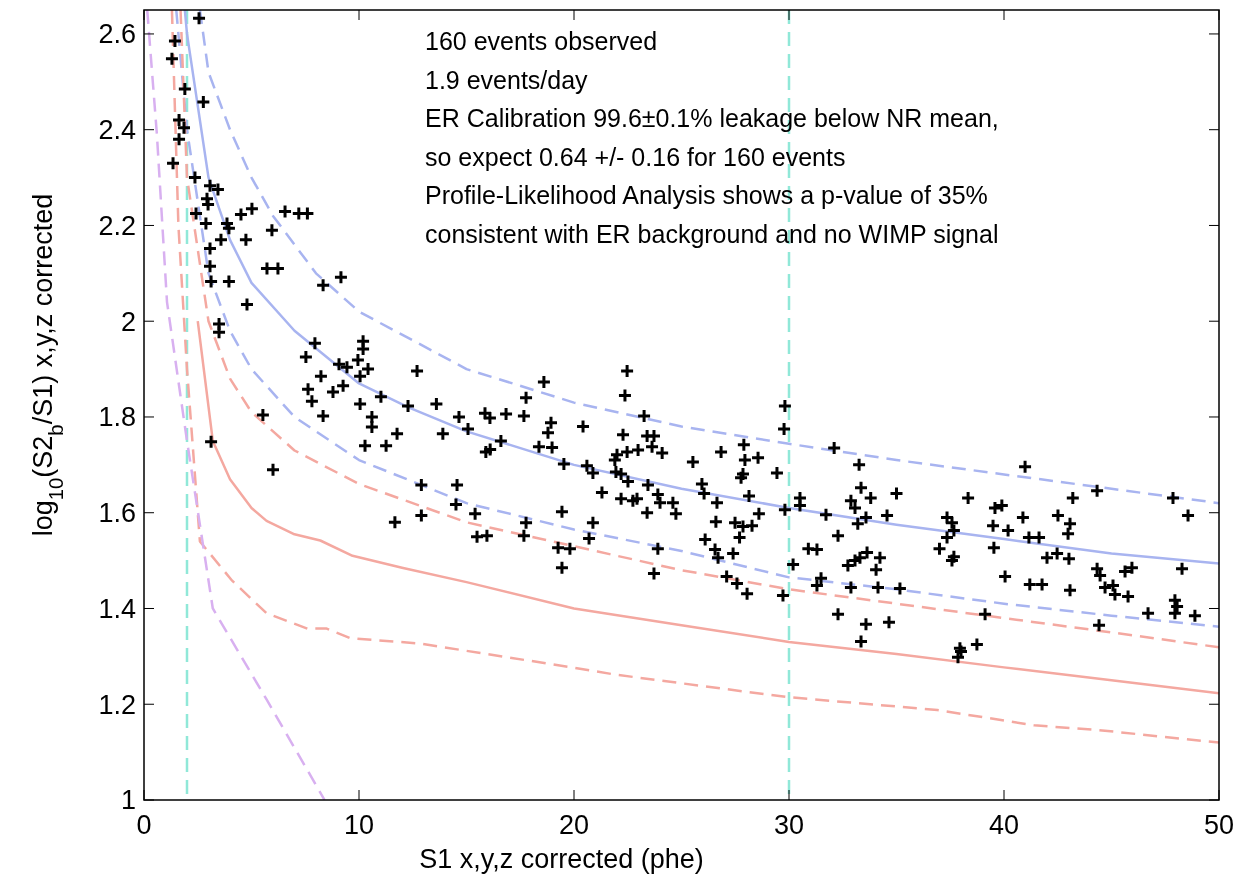  What do you see at coordinates (117, 704) in the screenshot?
I see `y-tick-label: 1.2` at bounding box center [117, 704].